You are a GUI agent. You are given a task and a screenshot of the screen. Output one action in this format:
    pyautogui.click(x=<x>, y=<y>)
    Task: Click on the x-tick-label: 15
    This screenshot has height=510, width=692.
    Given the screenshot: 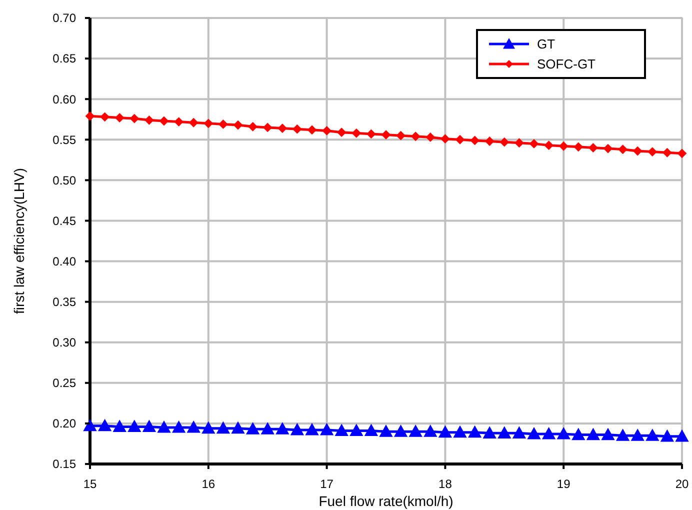 What is the action you would take?
    pyautogui.click(x=90, y=484)
    